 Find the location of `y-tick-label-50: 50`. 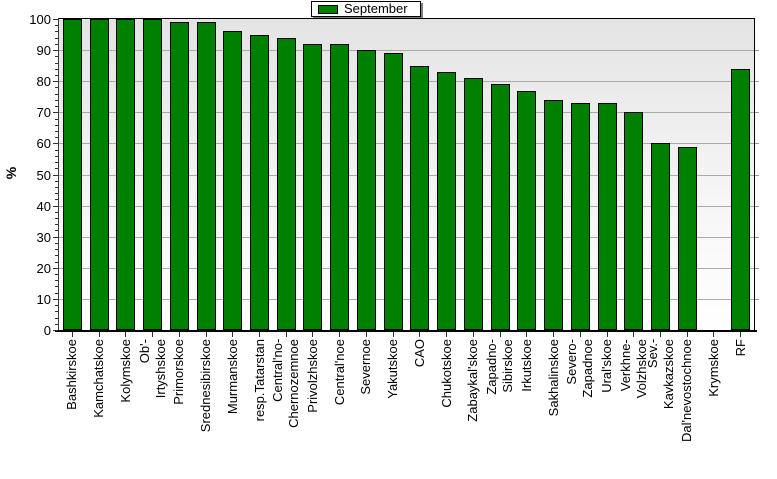

y-tick-label-50: 50 is located at coordinates (43, 175).